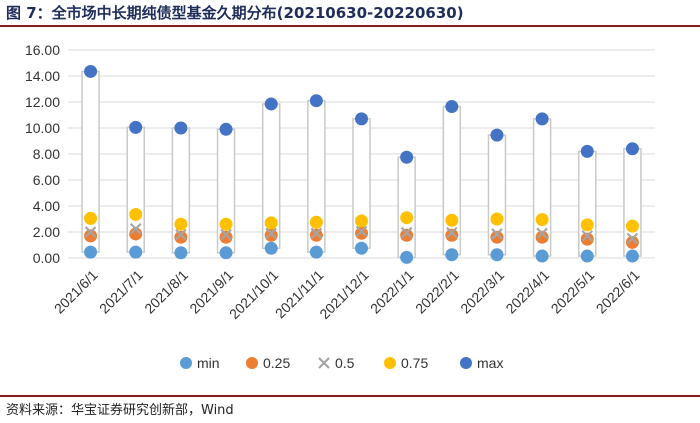 This screenshot has height=423, width=700. I want to click on y-tick-label: 4.00, so click(46, 206).